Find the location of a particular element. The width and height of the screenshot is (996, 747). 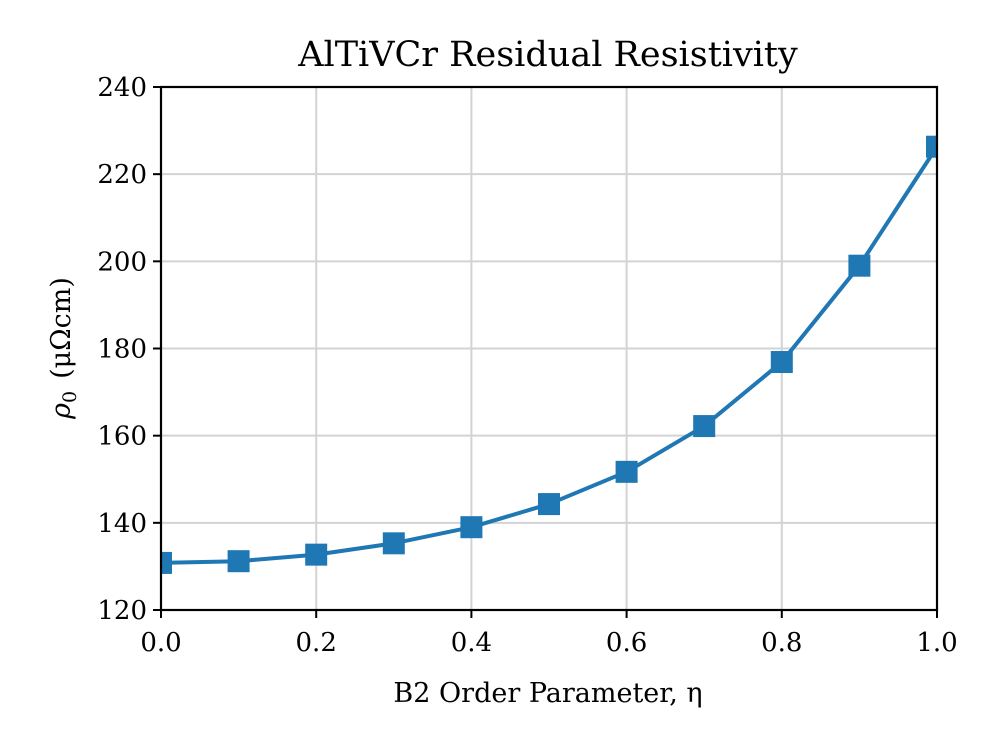

x-tick-label: 0.0 is located at coordinates (160, 643).